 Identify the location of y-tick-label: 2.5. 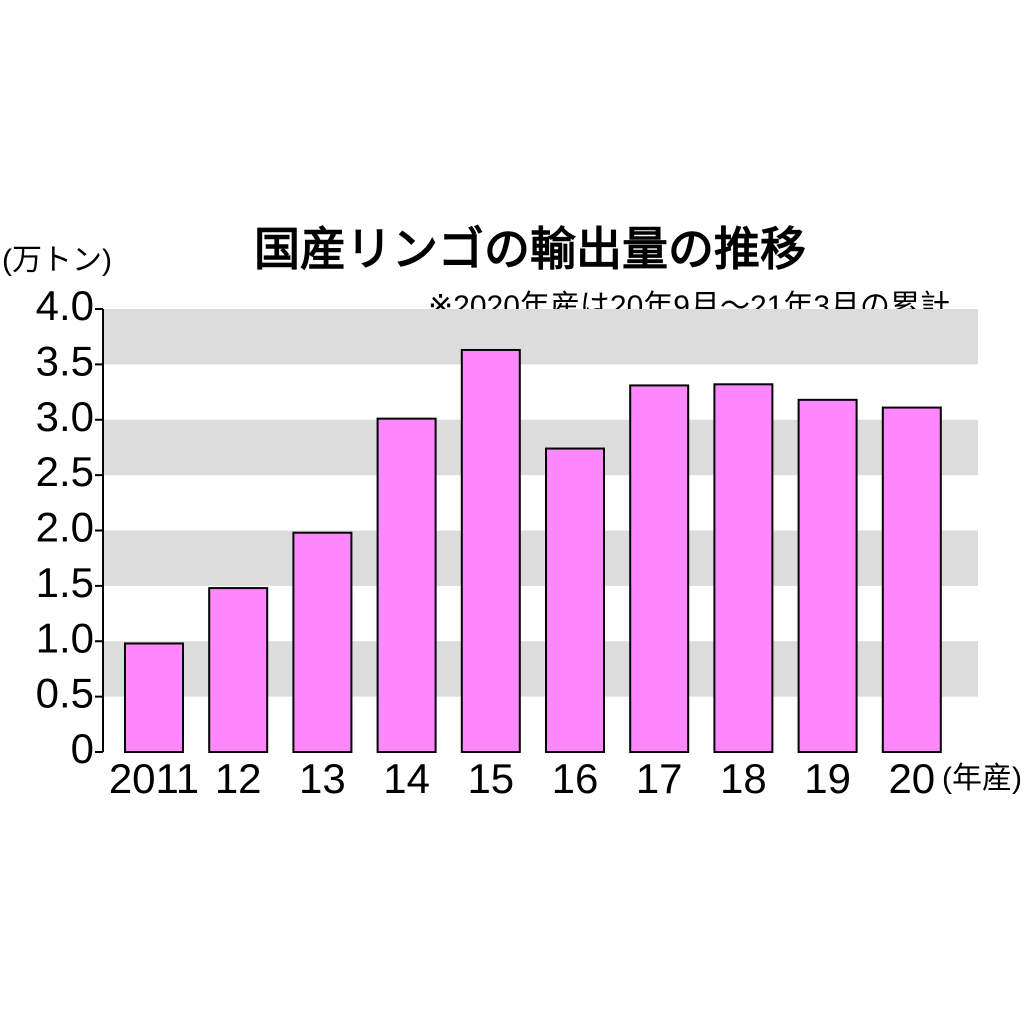
(65, 471).